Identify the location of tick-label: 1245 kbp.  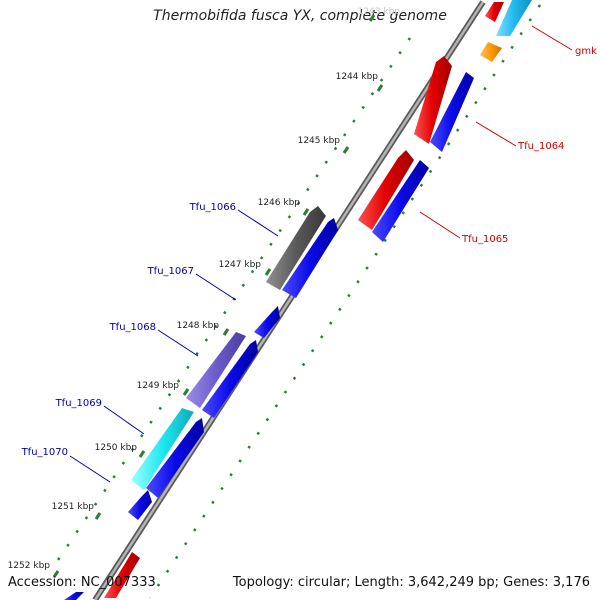
(319, 141).